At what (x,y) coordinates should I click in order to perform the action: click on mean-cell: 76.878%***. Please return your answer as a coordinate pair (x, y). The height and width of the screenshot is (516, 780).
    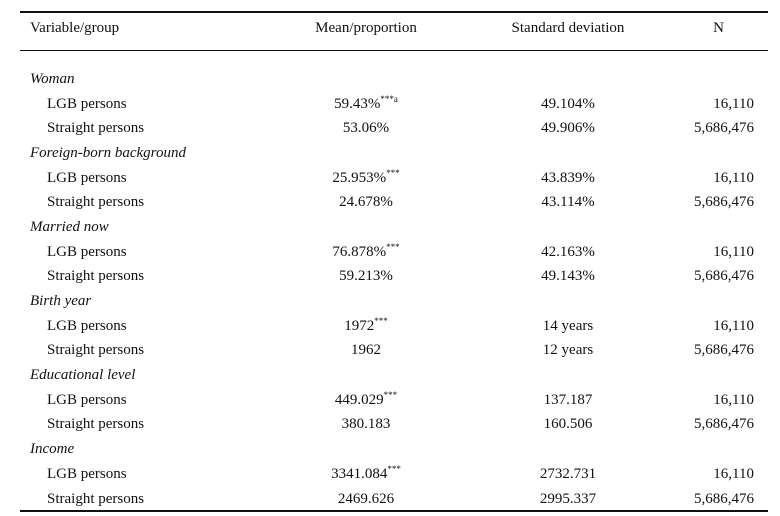
    Looking at the image, I should click on (366, 252).